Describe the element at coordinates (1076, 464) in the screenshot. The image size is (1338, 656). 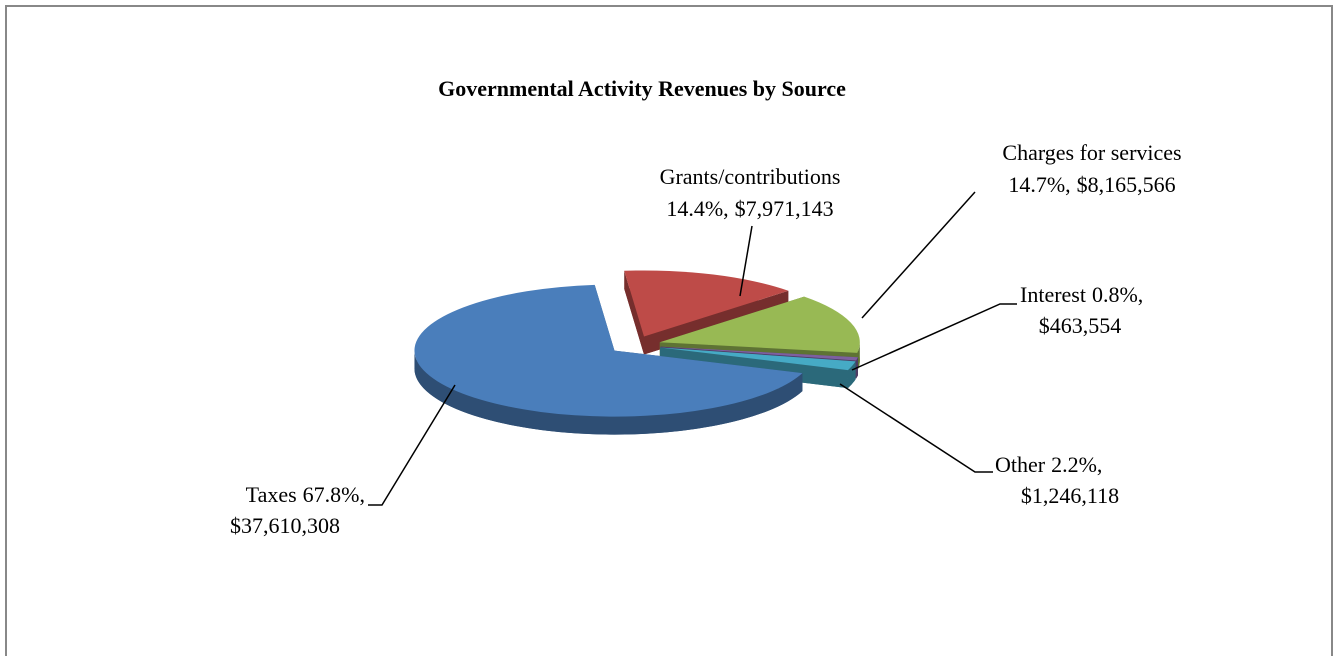
I see `data-label-part: 2.2%,` at that location.